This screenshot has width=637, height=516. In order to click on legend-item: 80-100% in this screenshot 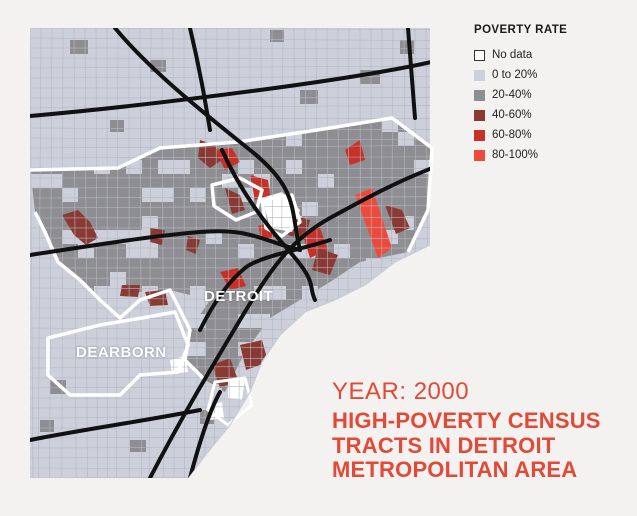, I will do `click(520, 155)`.